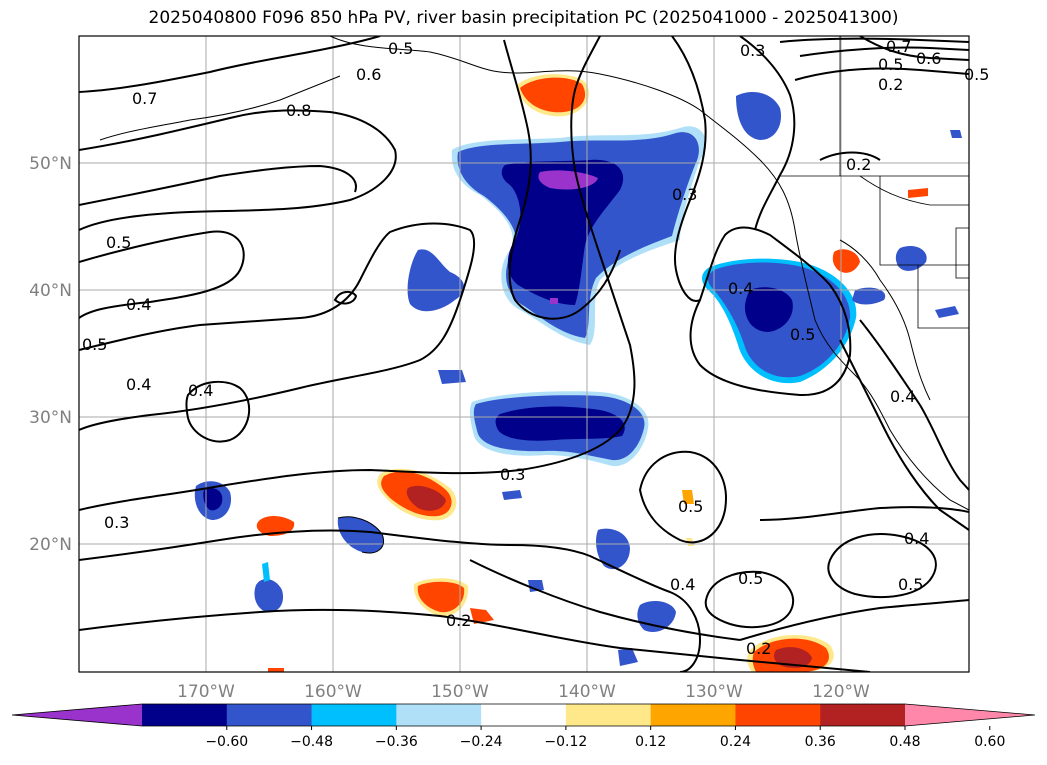 This screenshot has width=1047, height=765. Describe the element at coordinates (396, 742) in the screenshot. I see `colorbar-tick-label: −0.36` at that location.